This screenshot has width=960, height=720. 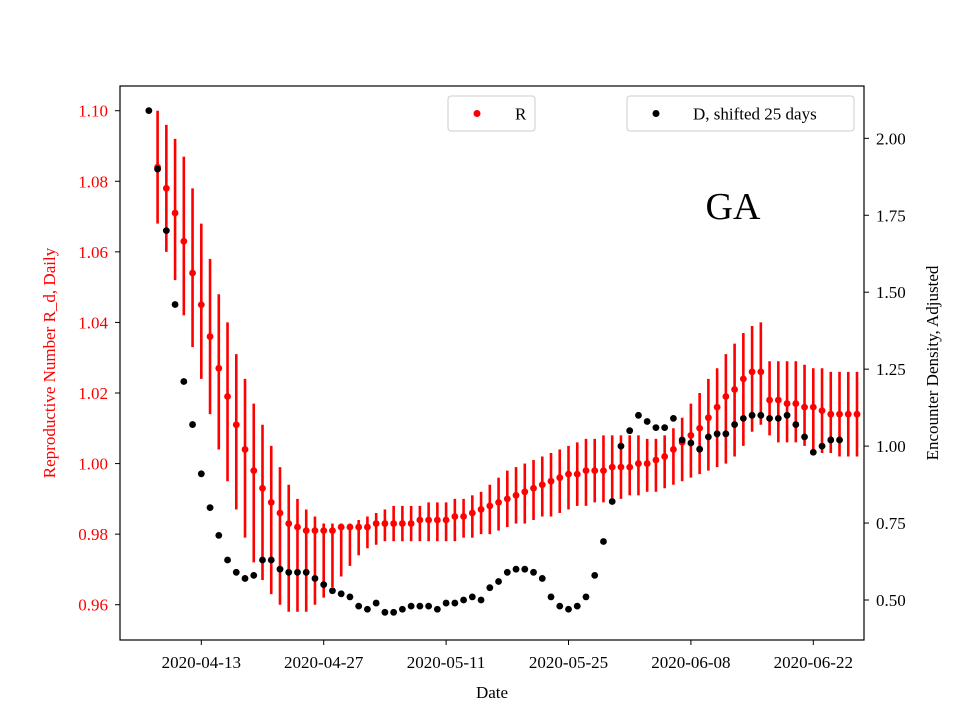 What do you see at coordinates (568, 662) in the screenshot?
I see `x-tick-label: 2020-05-25` at bounding box center [568, 662].